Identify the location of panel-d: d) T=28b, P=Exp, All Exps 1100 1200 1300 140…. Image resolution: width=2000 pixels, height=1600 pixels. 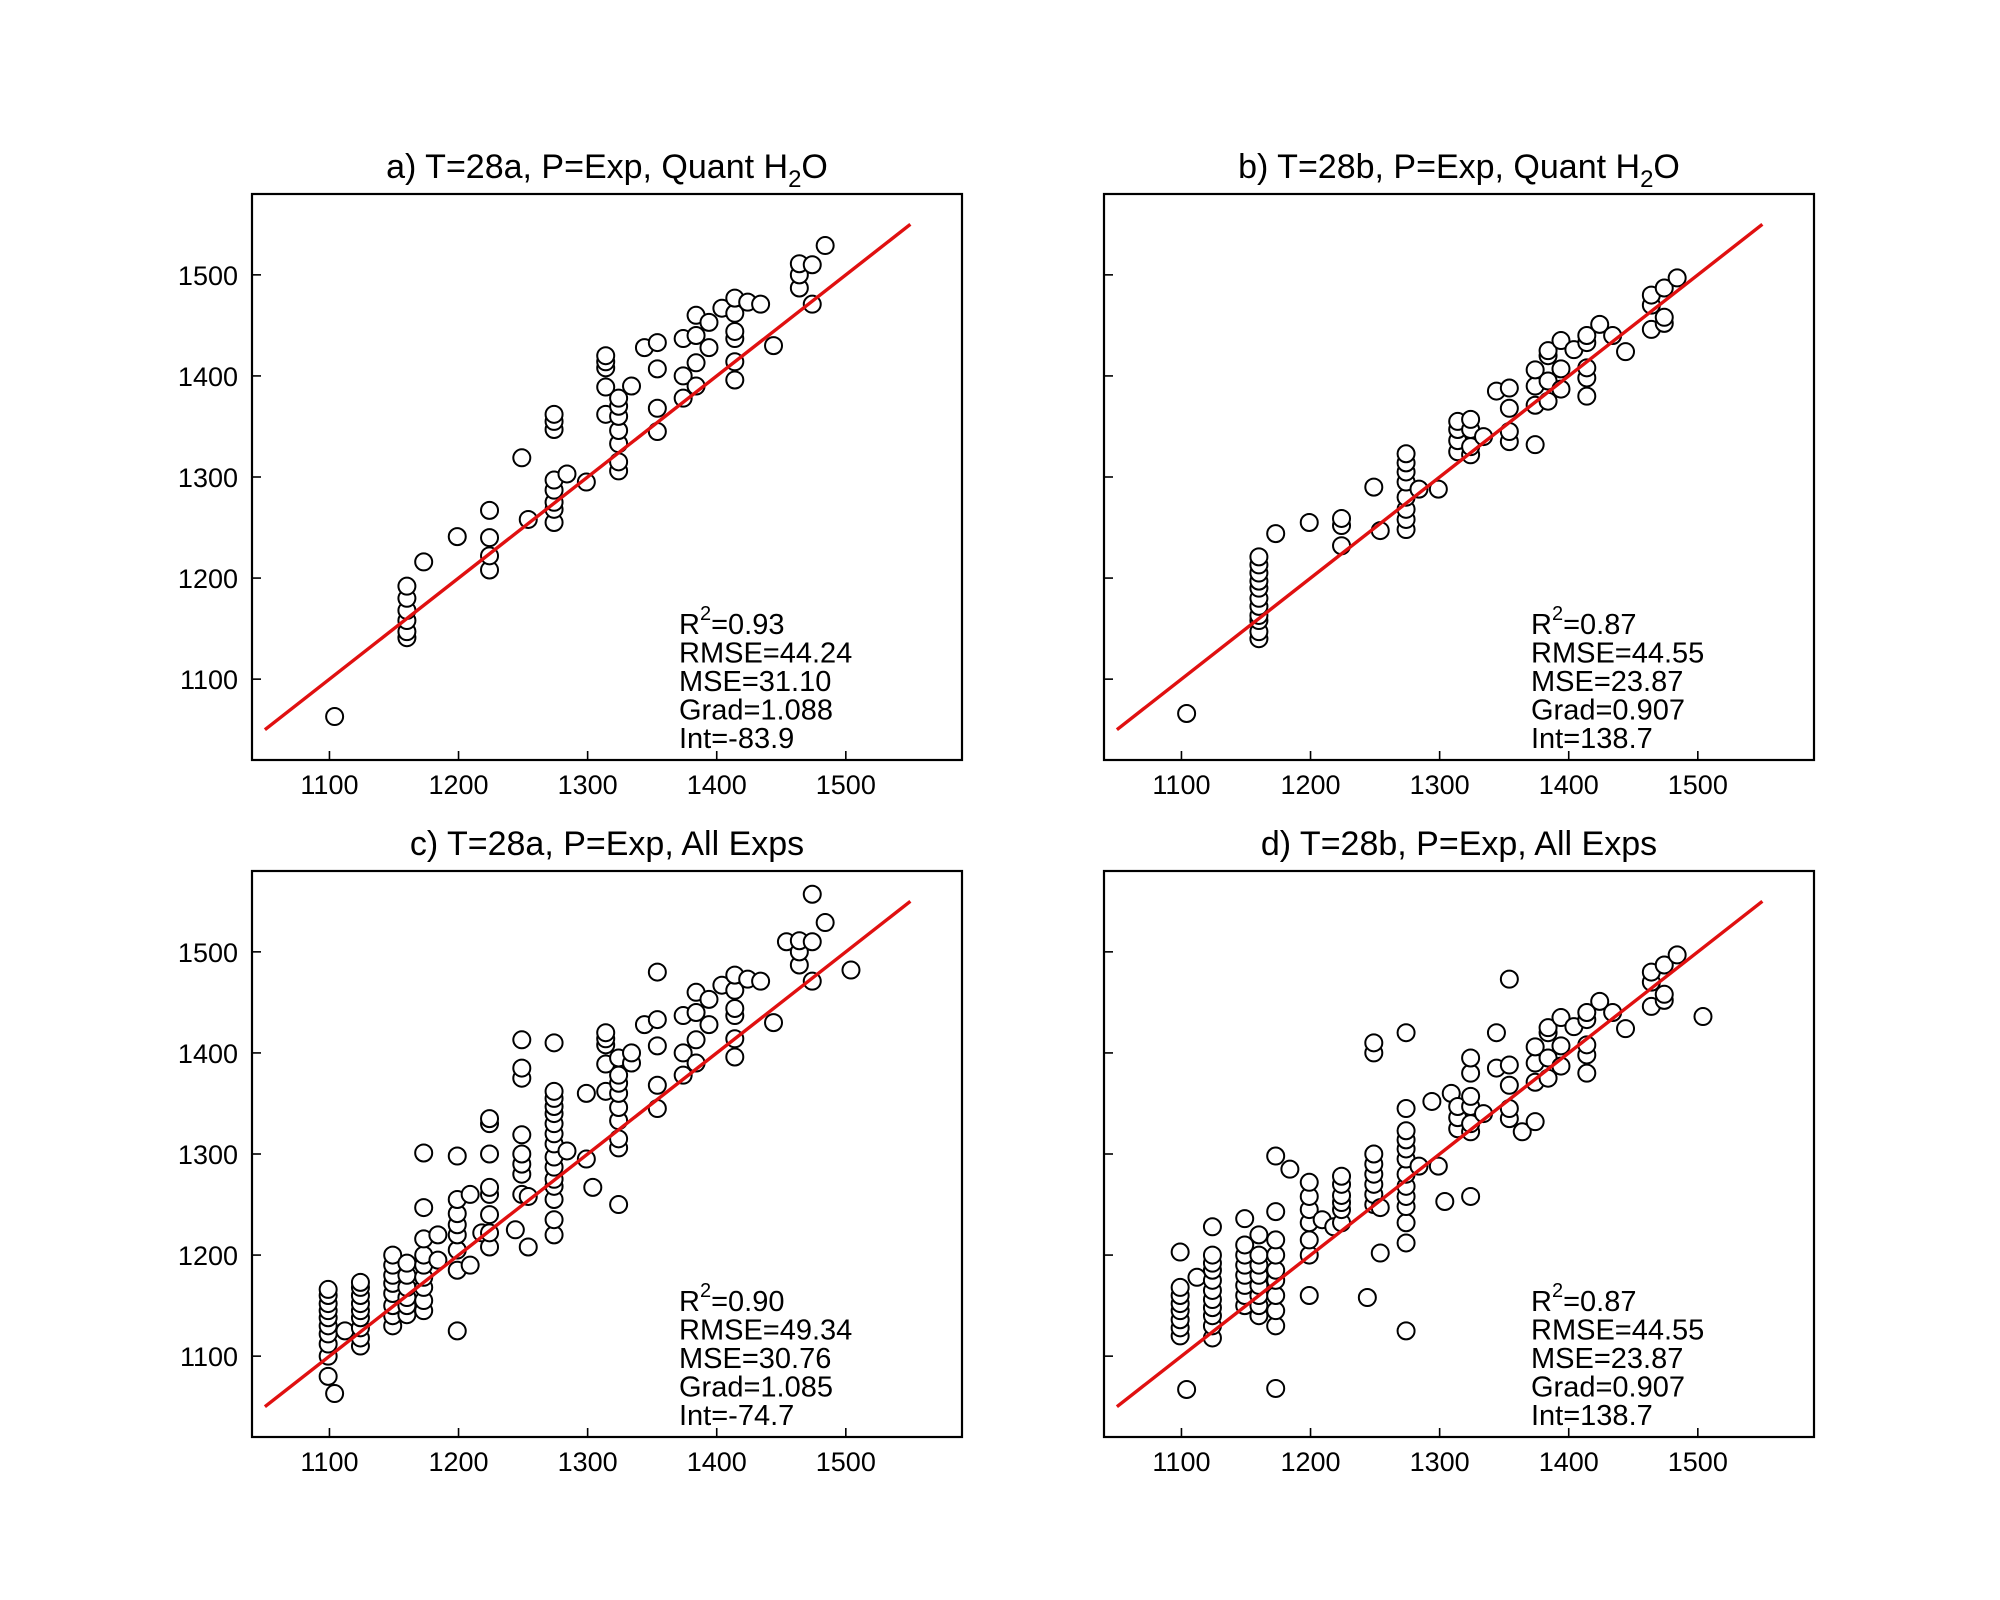
(1459, 1151).